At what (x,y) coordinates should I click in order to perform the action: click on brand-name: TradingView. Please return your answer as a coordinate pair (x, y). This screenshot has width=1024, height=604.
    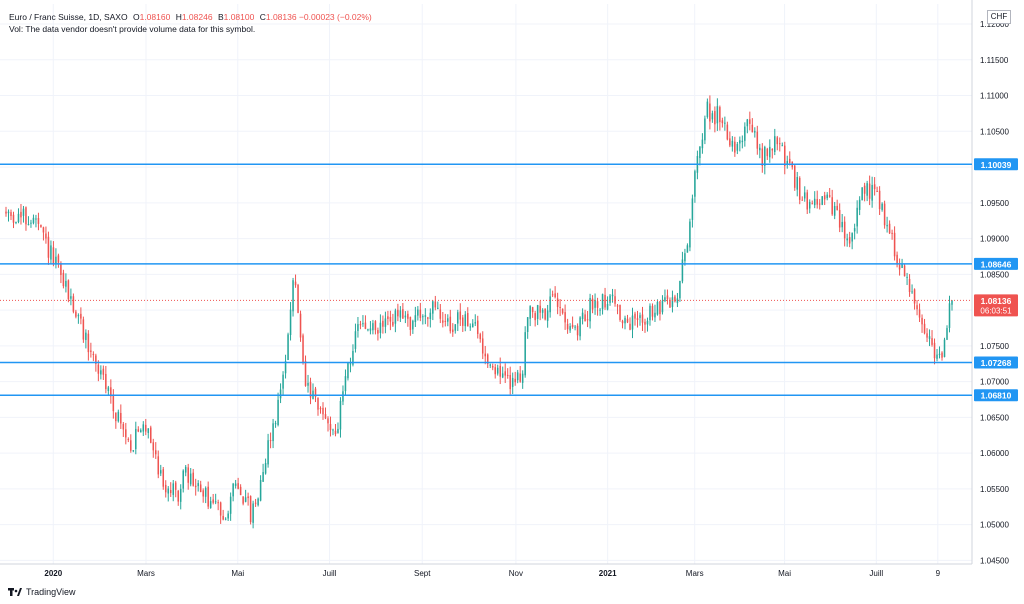
    Looking at the image, I should click on (51, 592).